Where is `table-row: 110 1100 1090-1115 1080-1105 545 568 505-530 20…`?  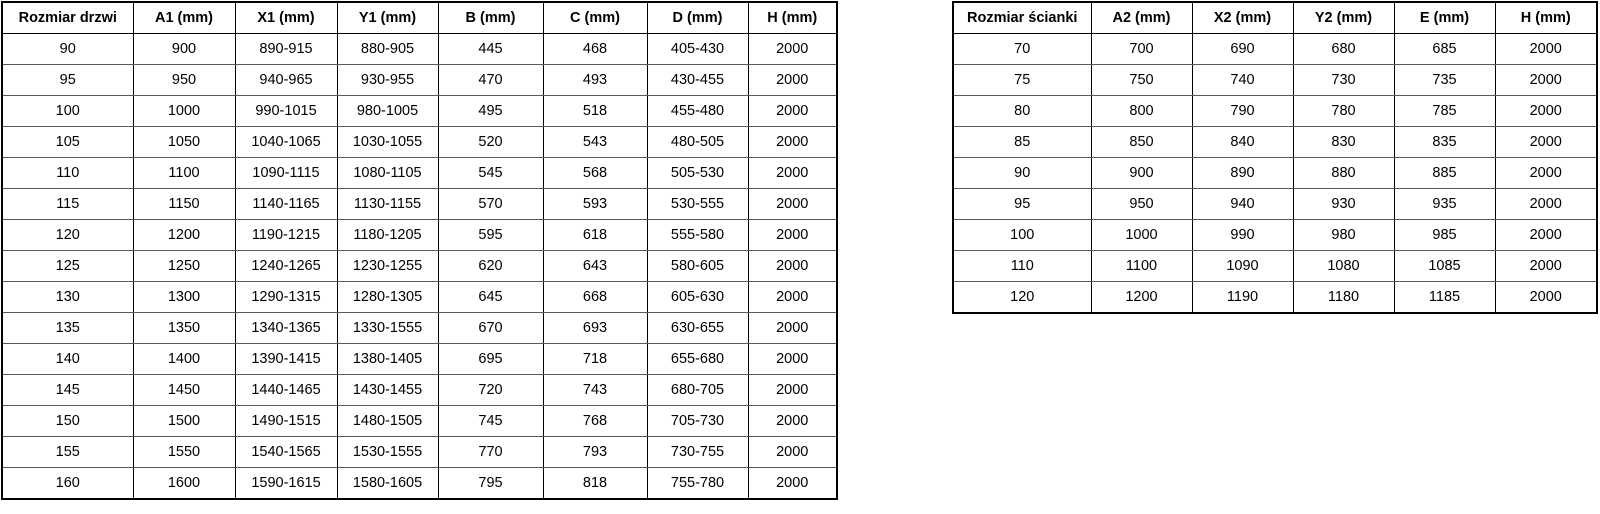 table-row: 110 1100 1090-1115 1080-1105 545 568 505-530 20… is located at coordinates (419, 173).